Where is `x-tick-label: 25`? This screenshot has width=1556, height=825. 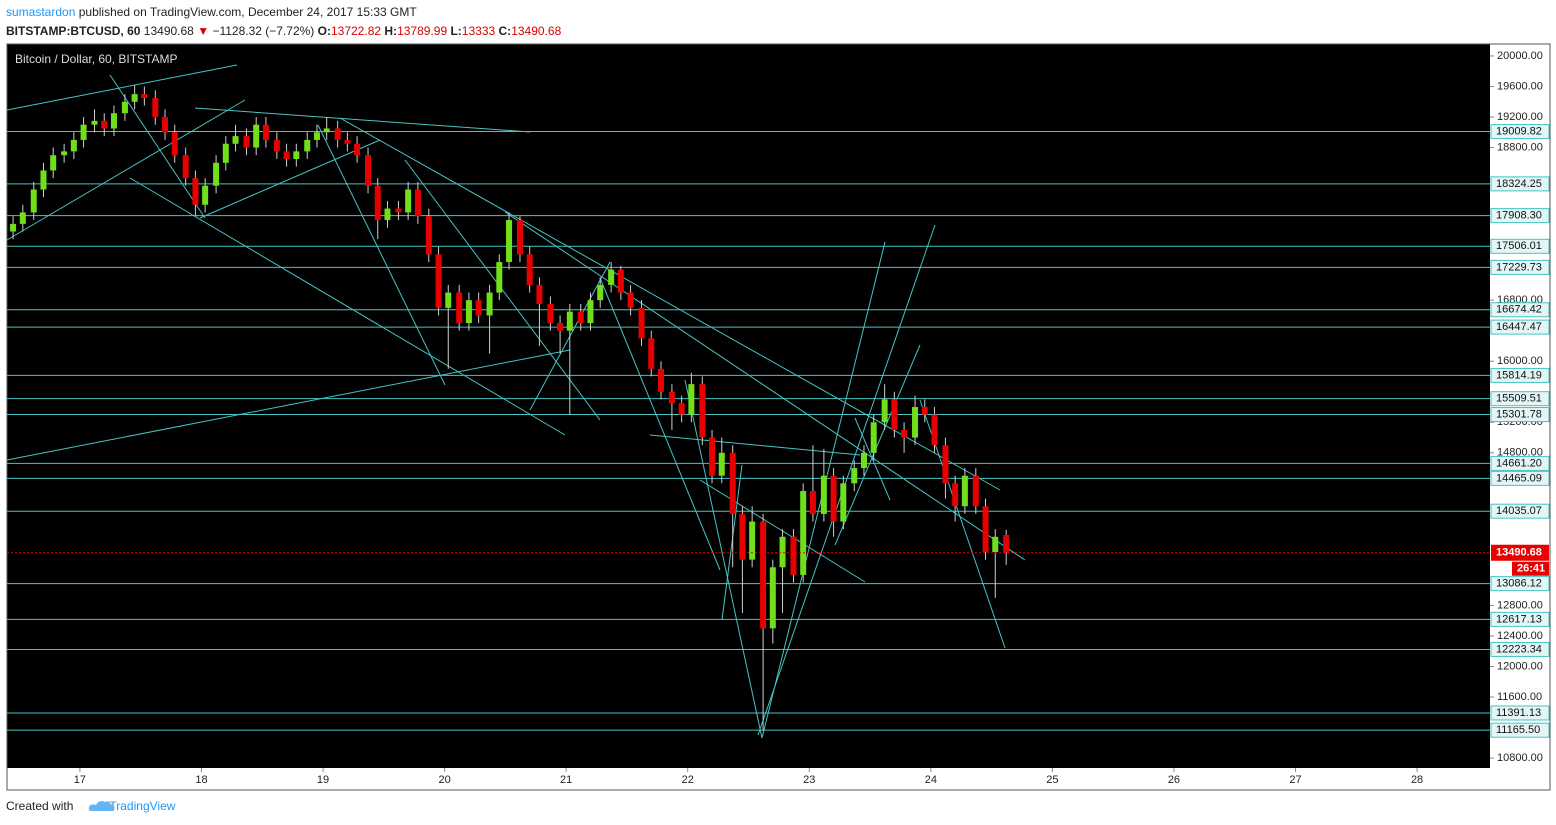
x-tick-label: 25 is located at coordinates (1052, 780).